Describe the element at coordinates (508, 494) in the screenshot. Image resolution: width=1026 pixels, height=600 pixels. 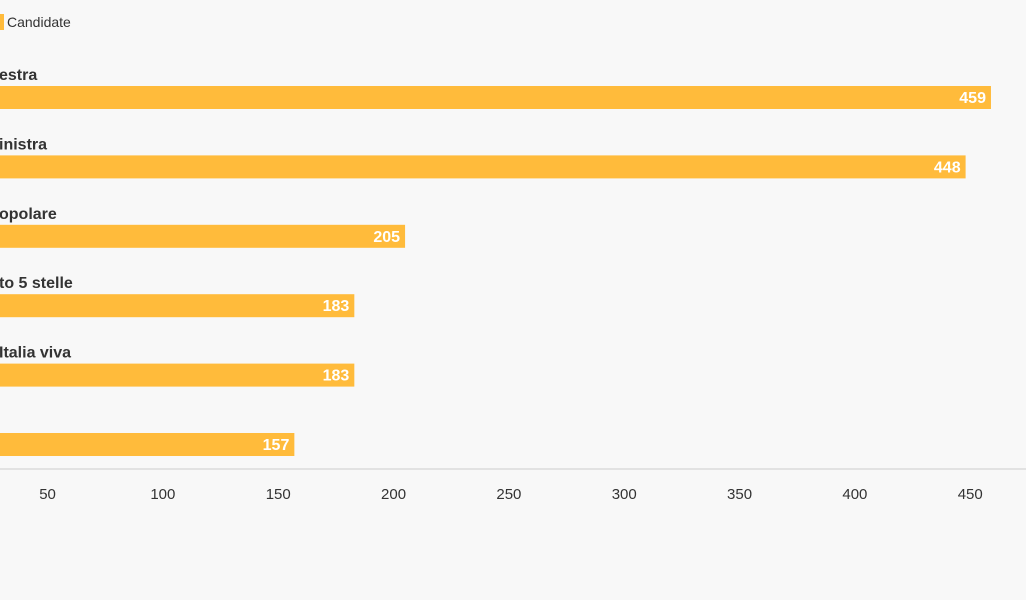
I see `x-tick-label: 250` at that location.